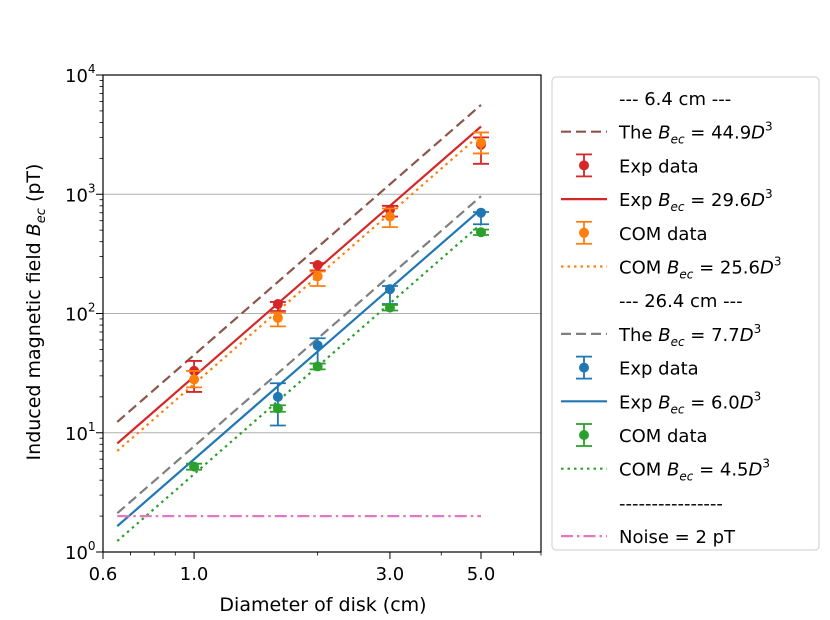 This screenshot has height=620, width=830. What do you see at coordinates (41, 215) in the screenshot?
I see `y-axis-label-subscript: ec` at bounding box center [41, 215].